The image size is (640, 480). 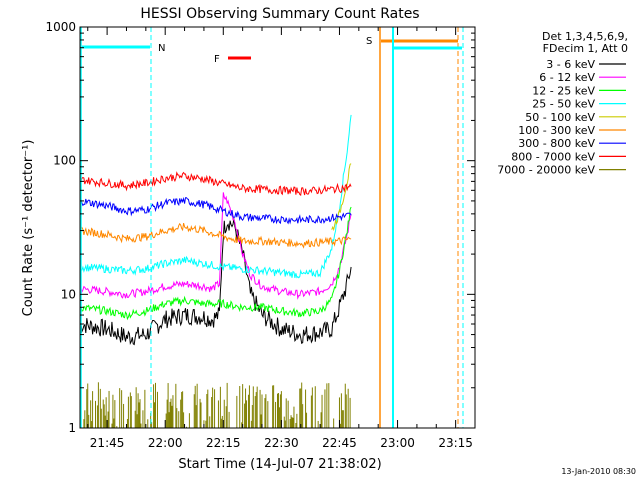 I want to click on legend-label: 7000 - 20000 keV, so click(x=546, y=170).